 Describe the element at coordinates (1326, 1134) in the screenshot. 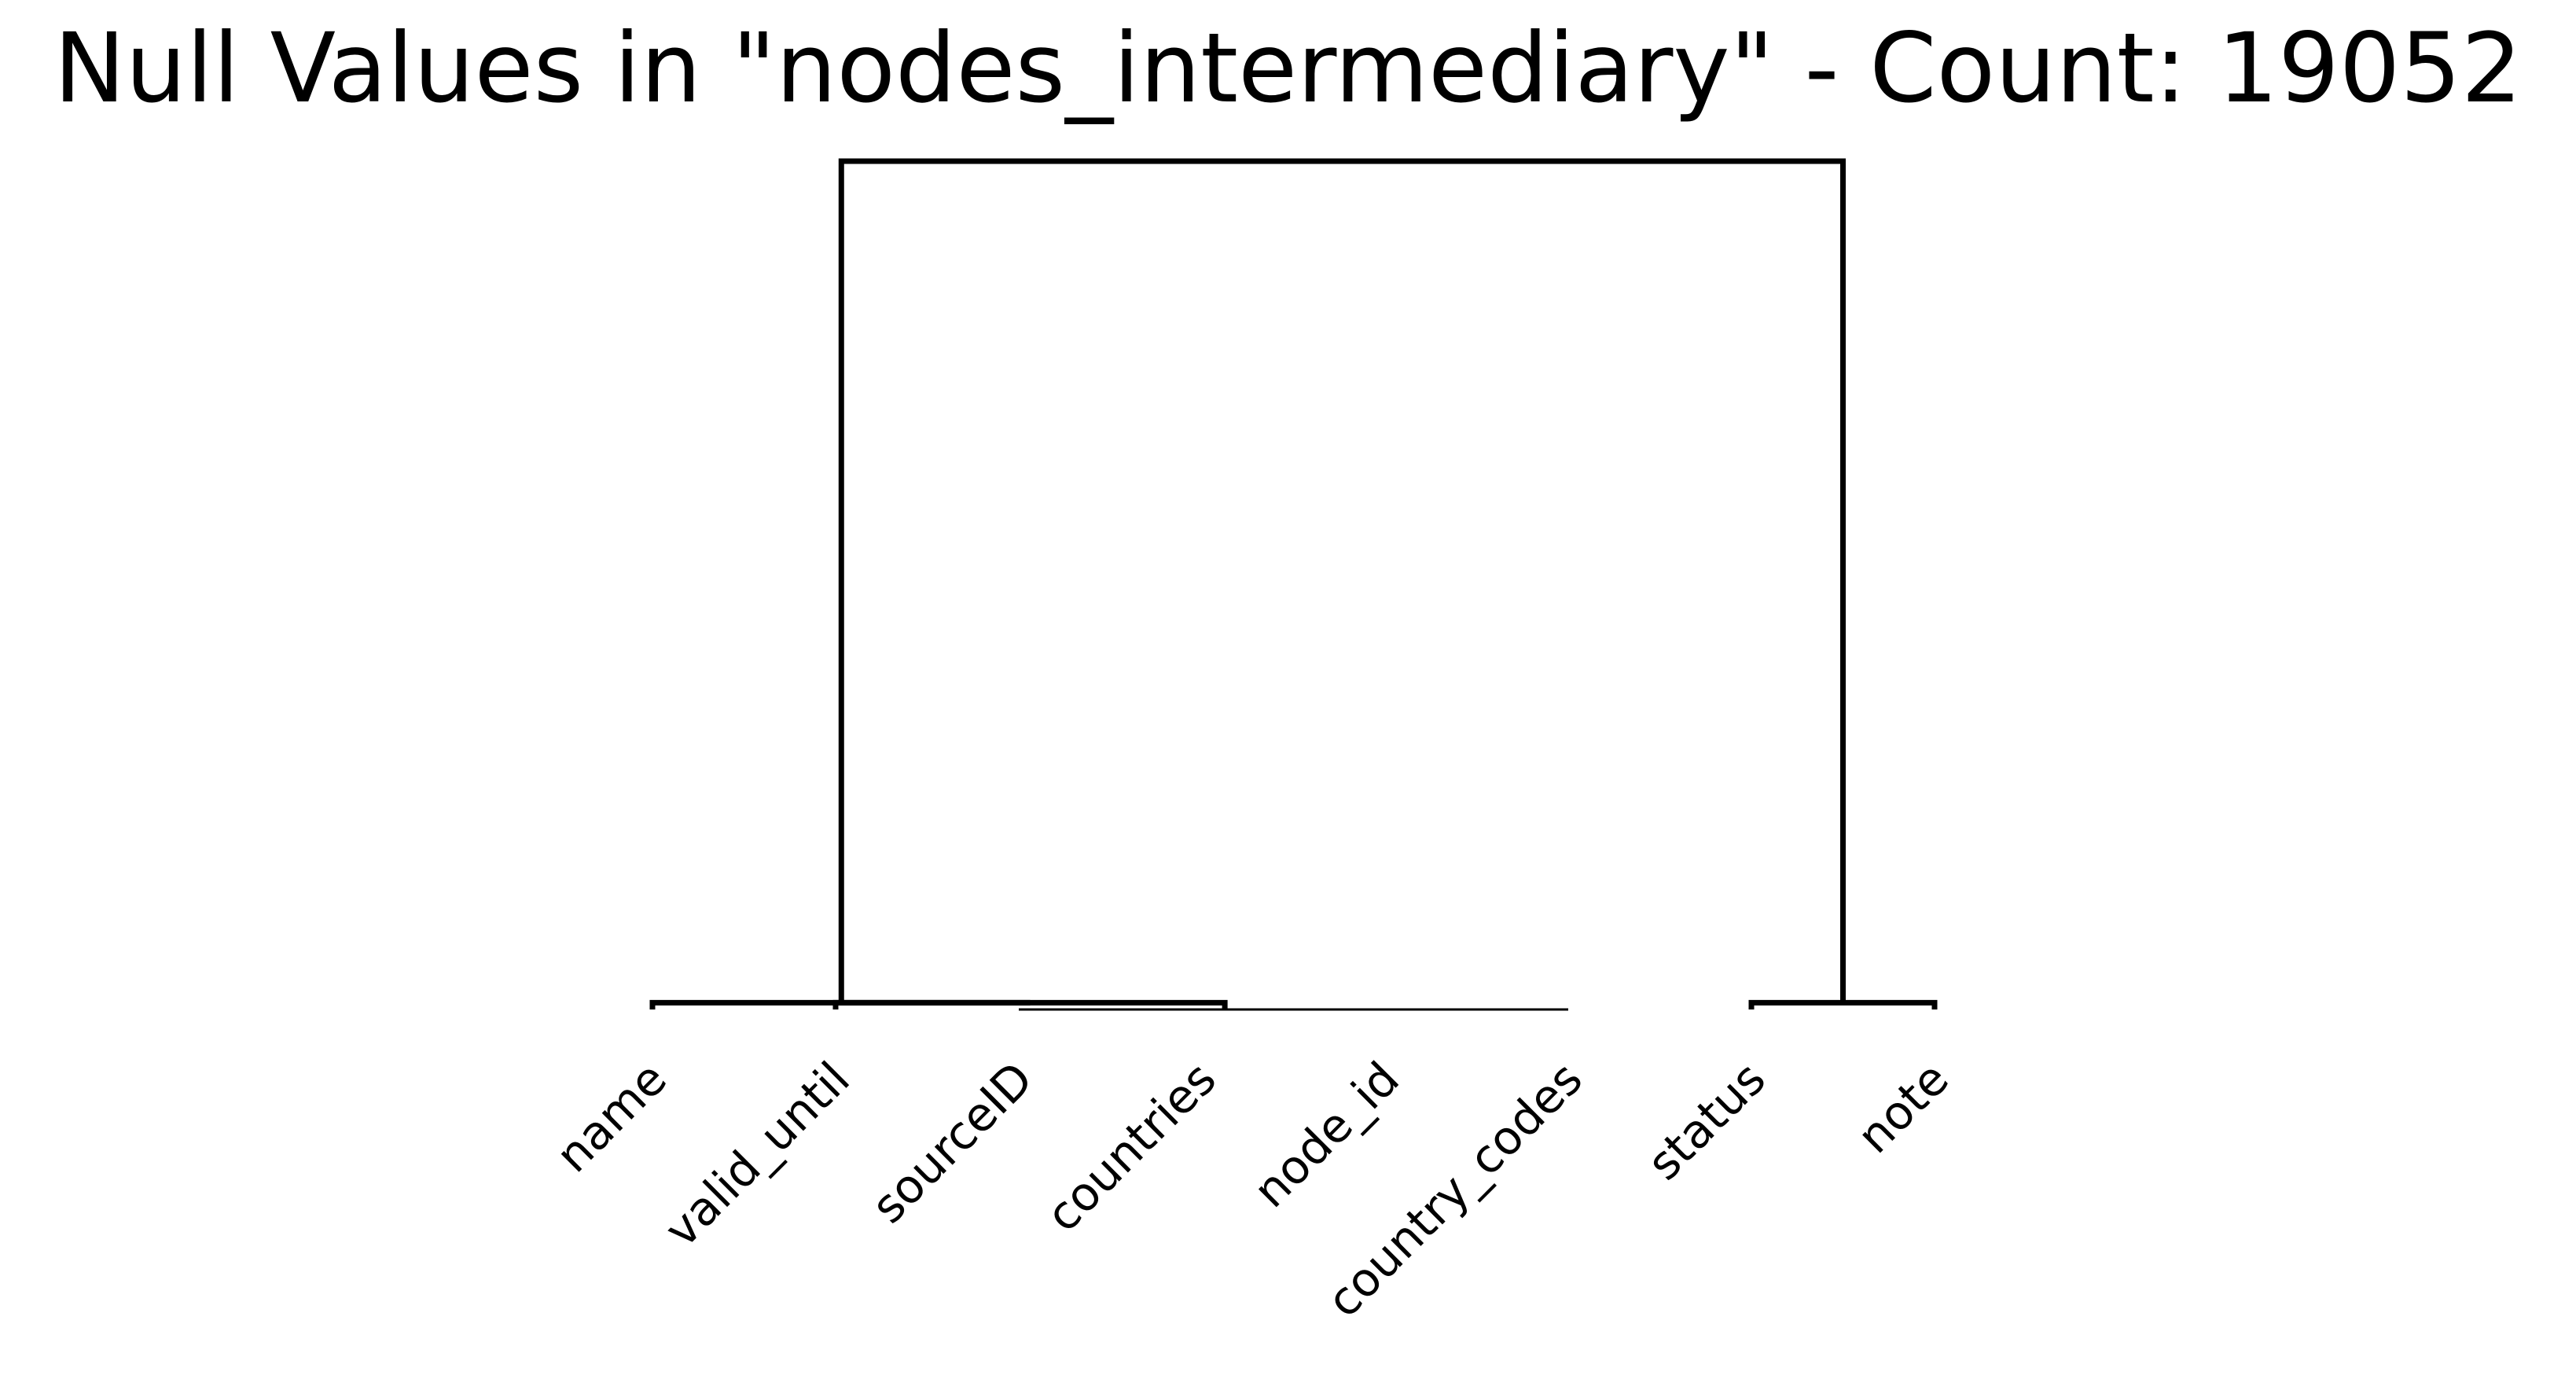

I see `leaf-label-node-id: node_id` at that location.